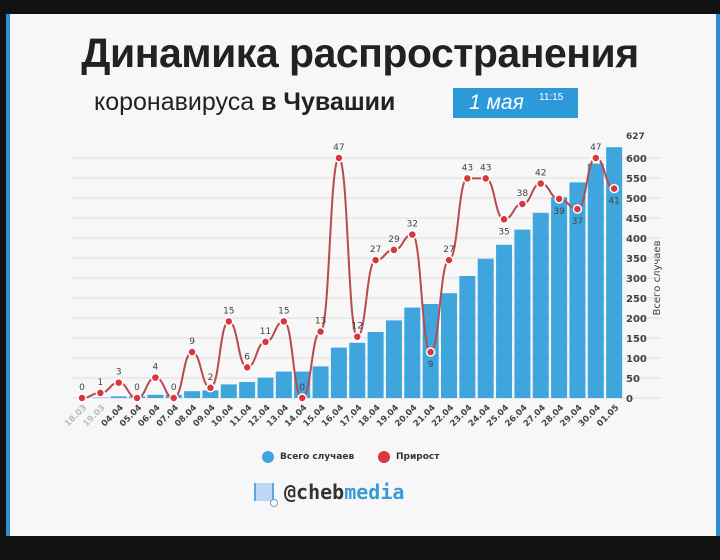  What do you see at coordinates (357, 327) in the screenshot?
I see `growth-data-label: 12` at bounding box center [357, 327].